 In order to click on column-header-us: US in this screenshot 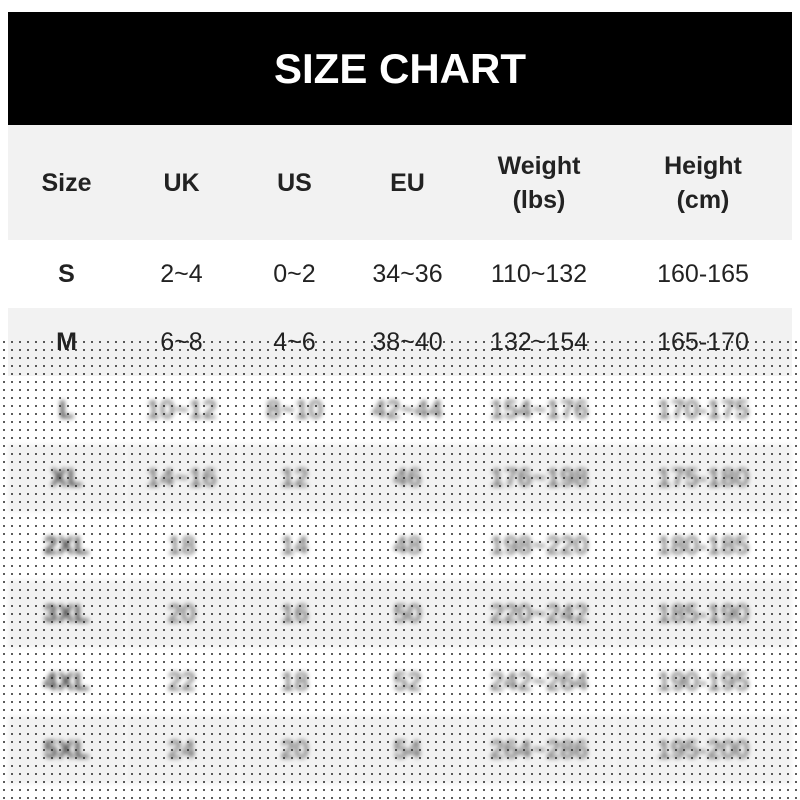, I will do `click(294, 182)`.